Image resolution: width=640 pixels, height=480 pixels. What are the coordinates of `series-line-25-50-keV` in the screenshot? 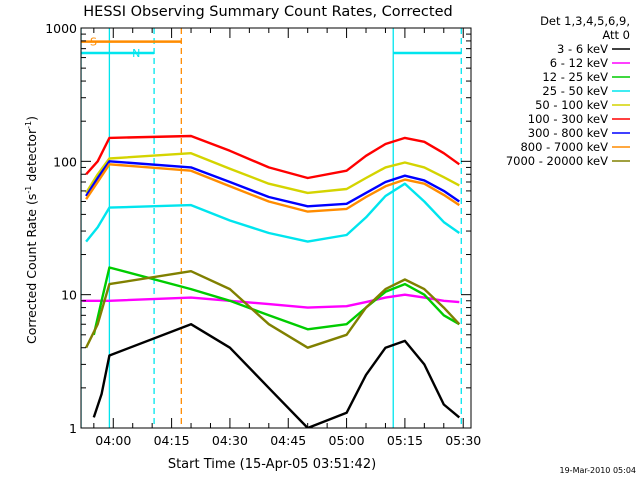 It's located at (272, 212).